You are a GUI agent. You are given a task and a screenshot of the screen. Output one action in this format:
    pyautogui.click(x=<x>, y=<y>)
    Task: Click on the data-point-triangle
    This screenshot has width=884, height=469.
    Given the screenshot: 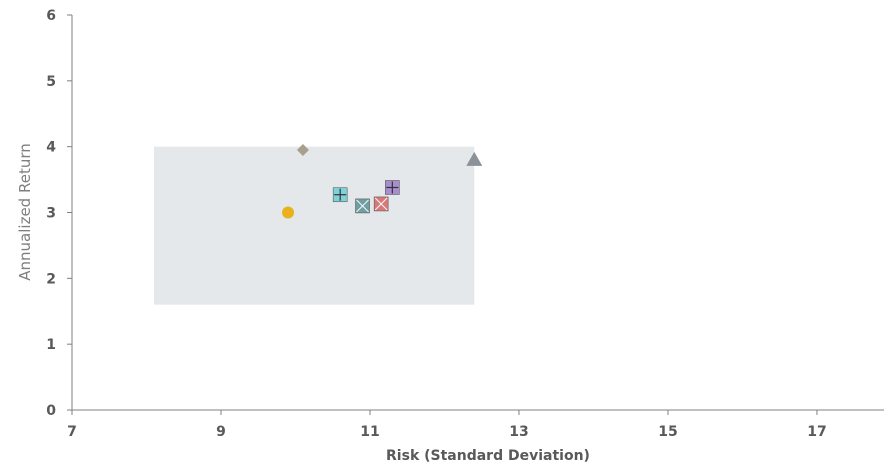 What is the action you would take?
    pyautogui.click(x=474, y=158)
    